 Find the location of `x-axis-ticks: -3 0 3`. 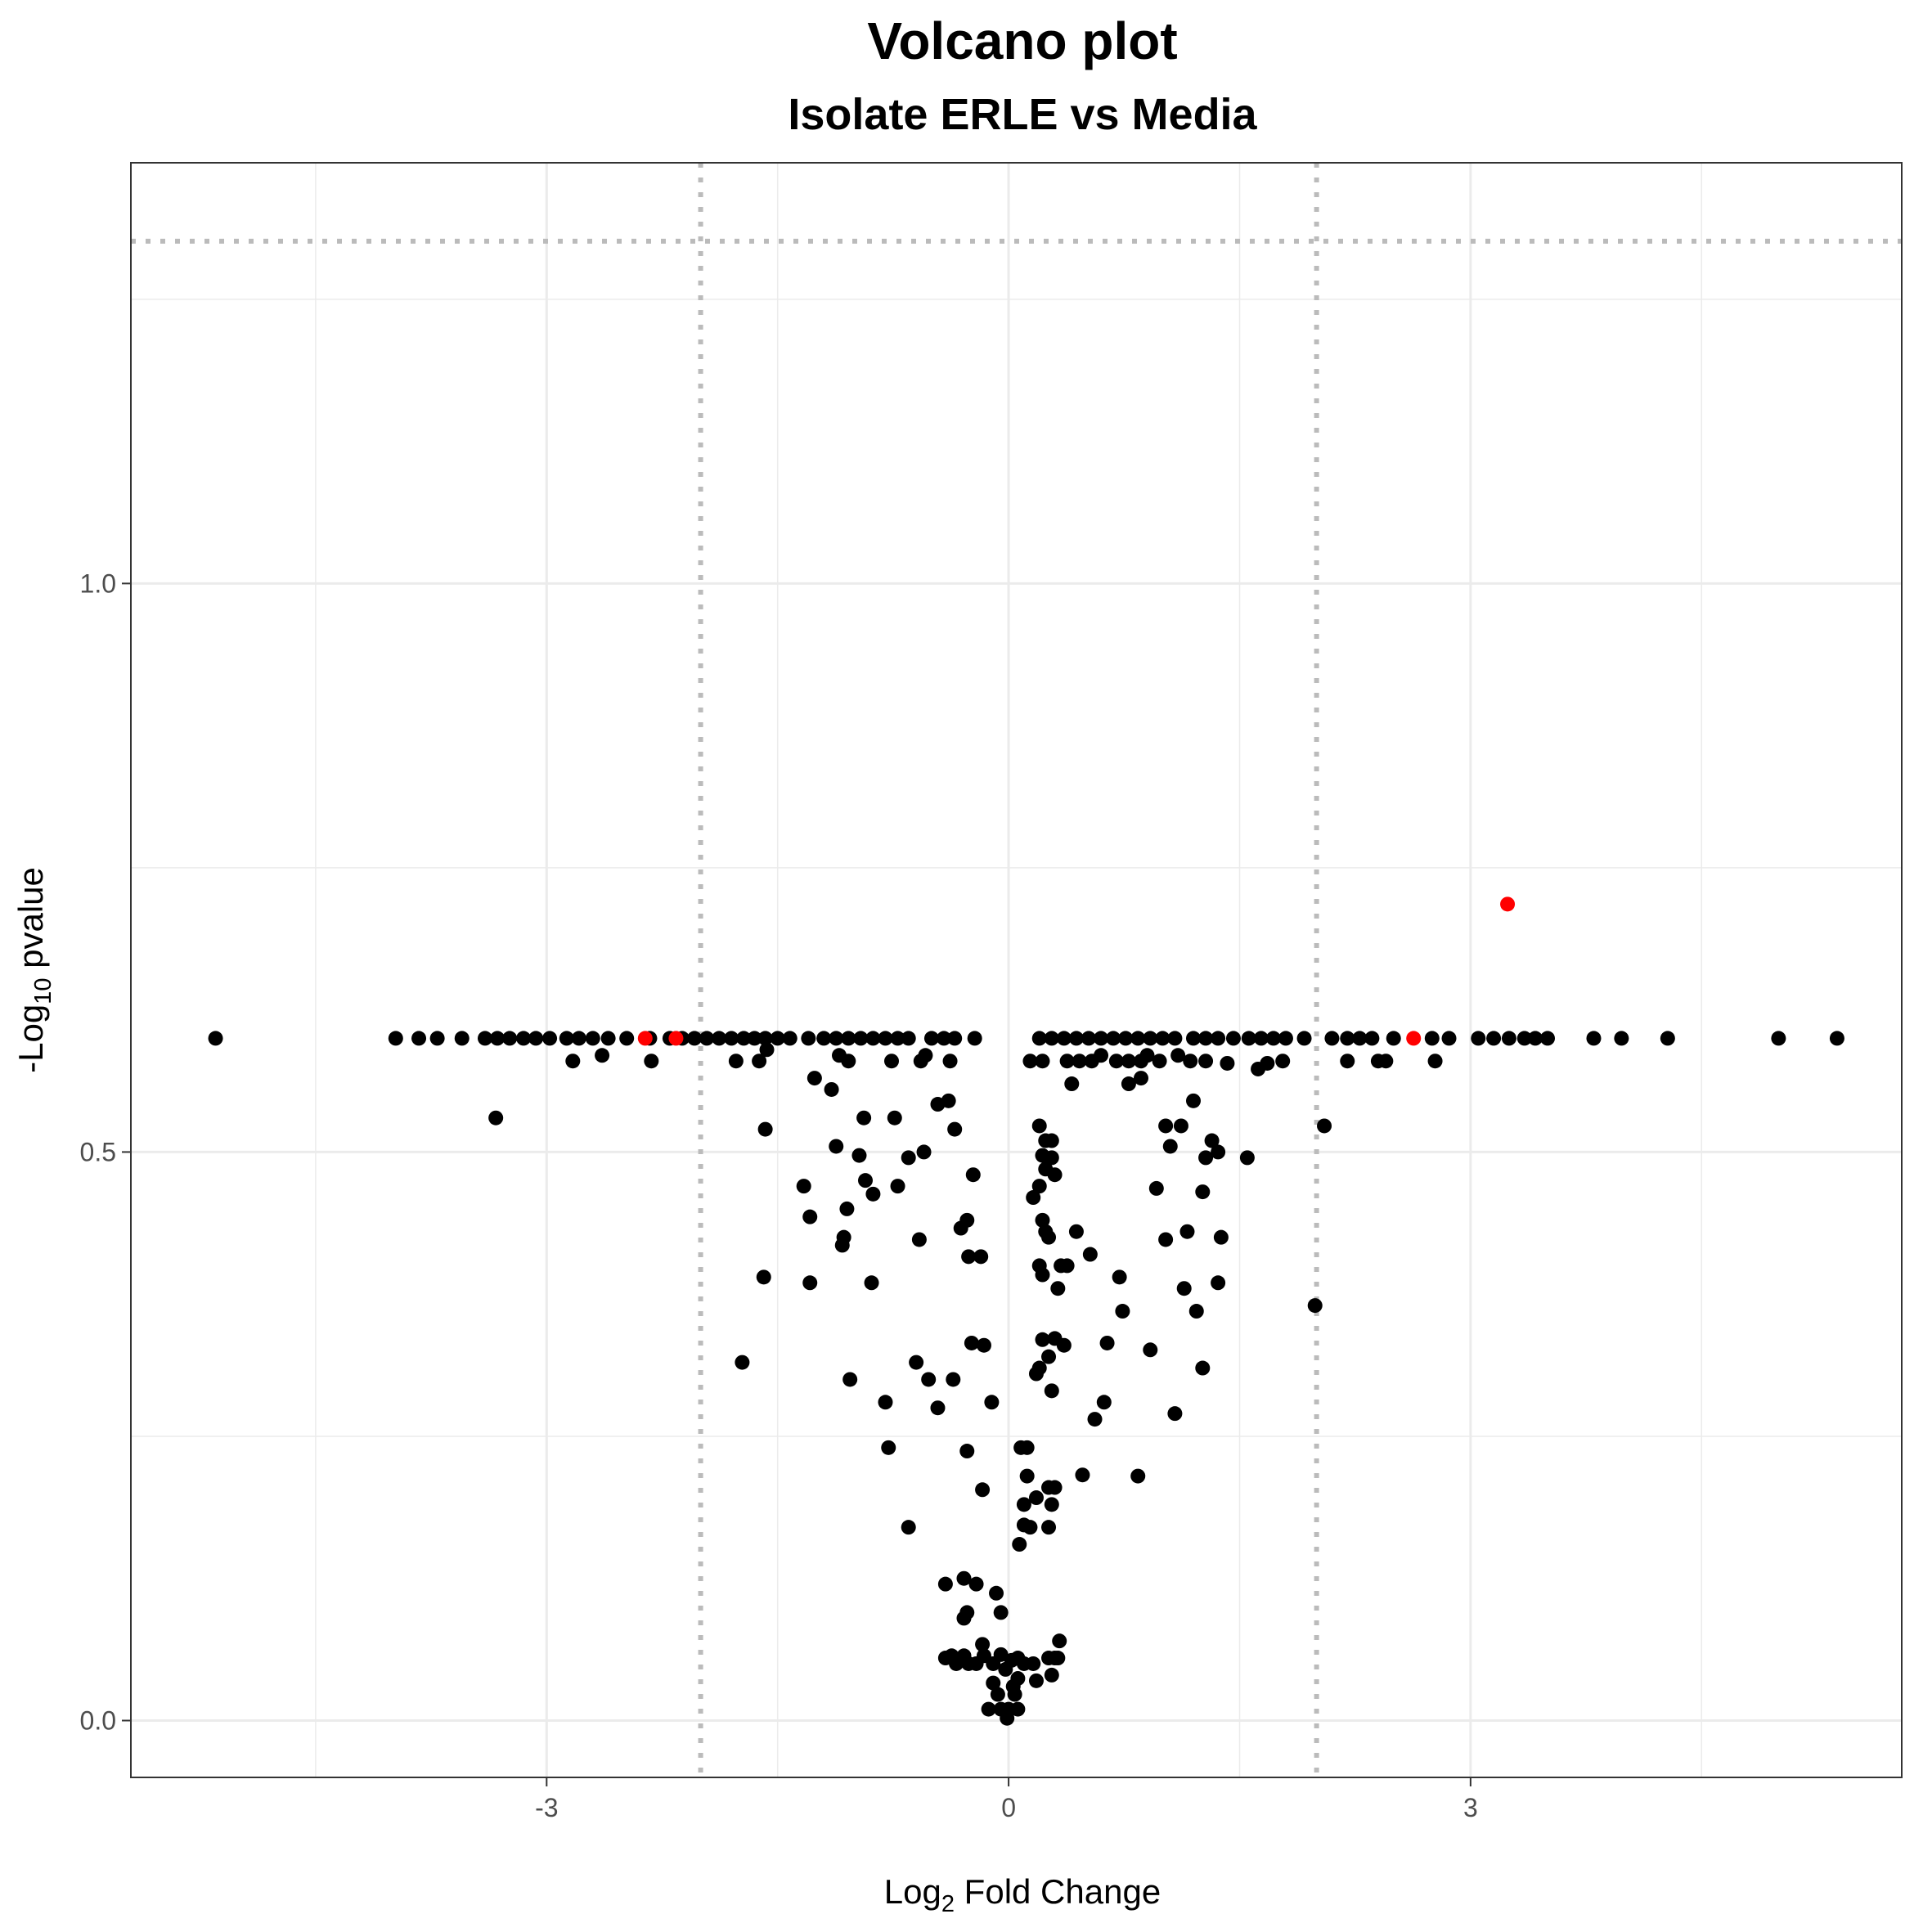

x-axis-ticks: -3 0 3 is located at coordinates (1006, 1799).